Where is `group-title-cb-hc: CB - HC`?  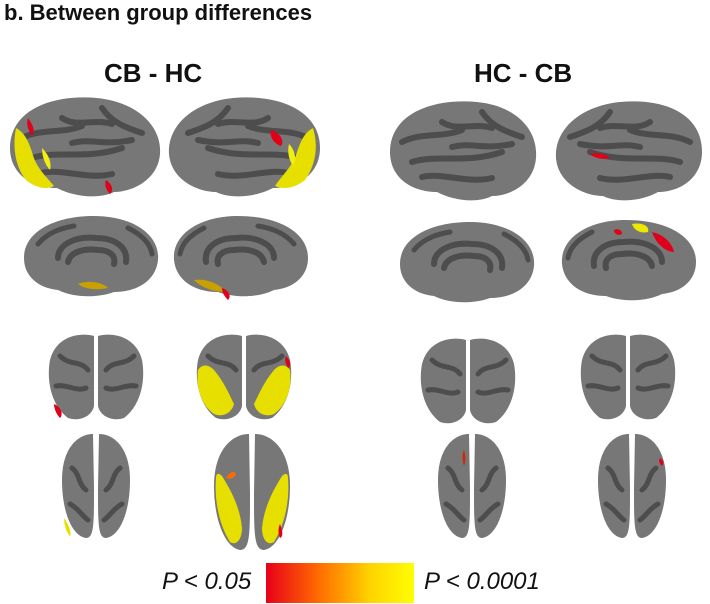
group-title-cb-hc: CB - HC is located at coordinates (153, 73).